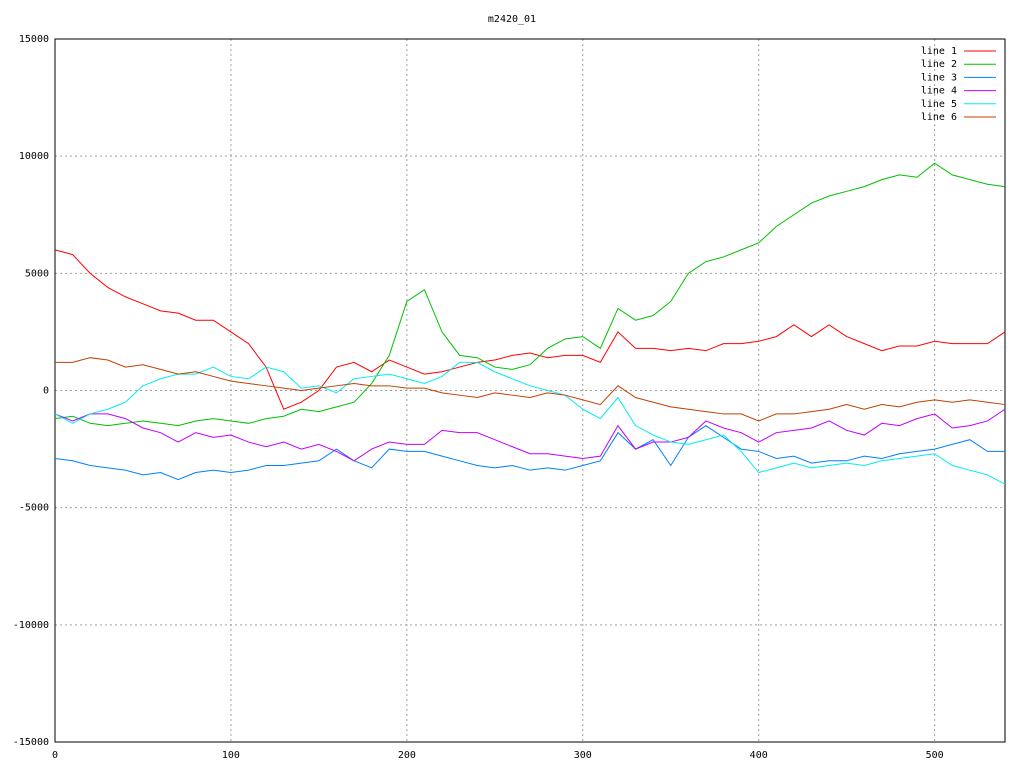  Describe the element at coordinates (231, 755) in the screenshot. I see `x-tick-label: 100` at that location.